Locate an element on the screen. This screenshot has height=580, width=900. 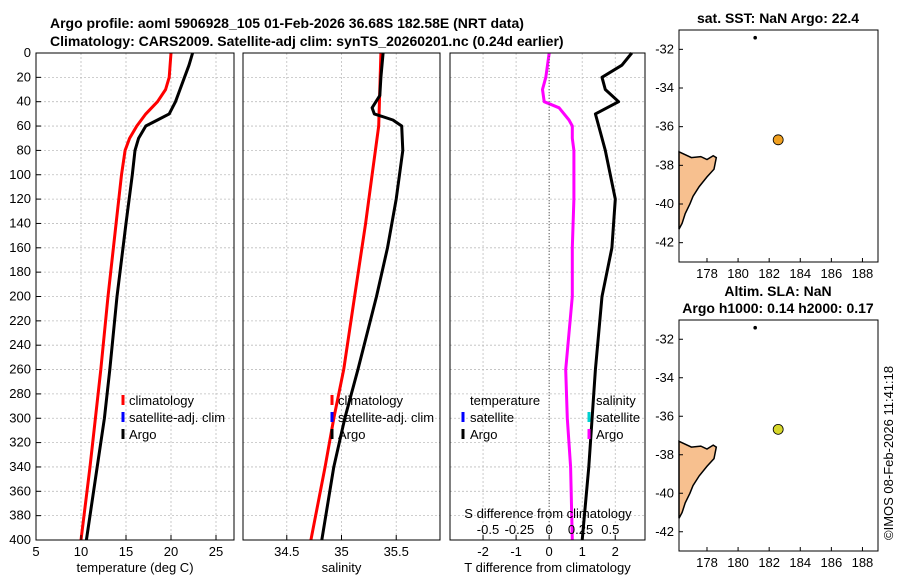
series-s-difference is located at coordinates (606, 296).